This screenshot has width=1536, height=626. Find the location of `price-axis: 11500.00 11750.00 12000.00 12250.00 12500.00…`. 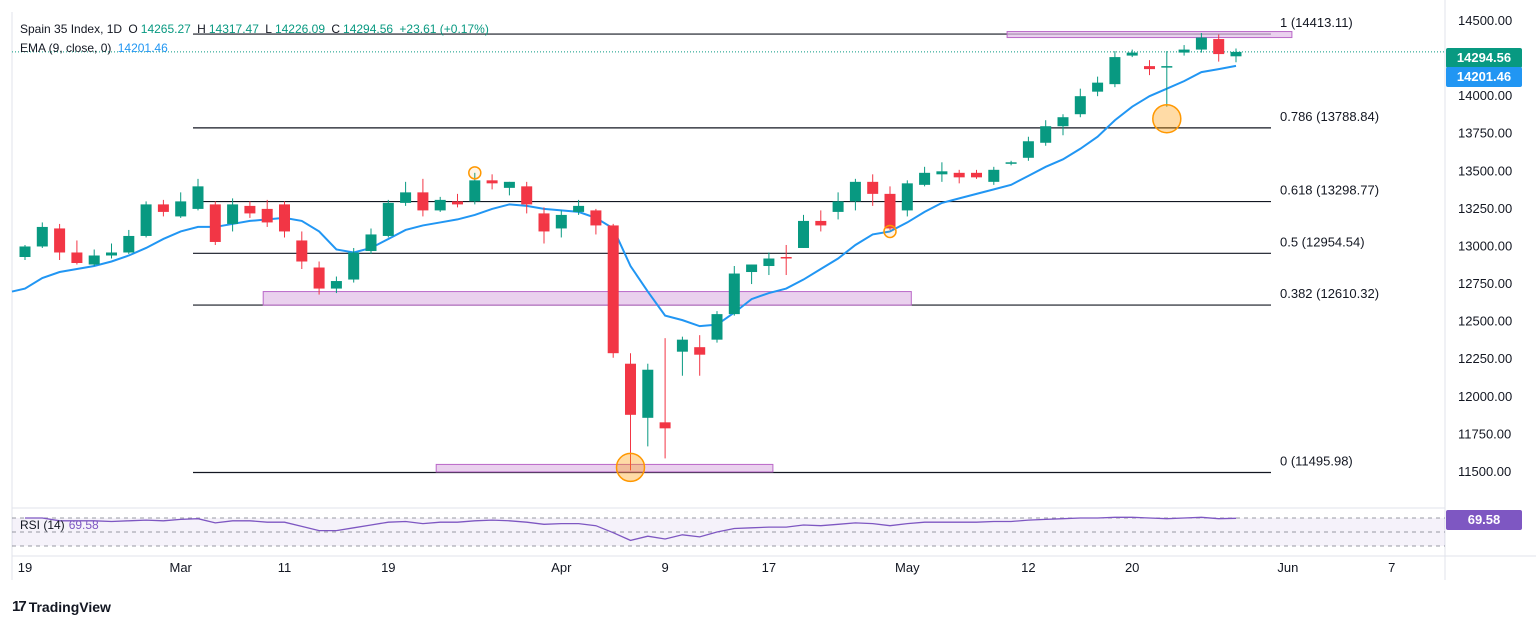

price-axis: 11500.00 11750.00 12000.00 12250.00 12500.00… is located at coordinates (1485, 246).